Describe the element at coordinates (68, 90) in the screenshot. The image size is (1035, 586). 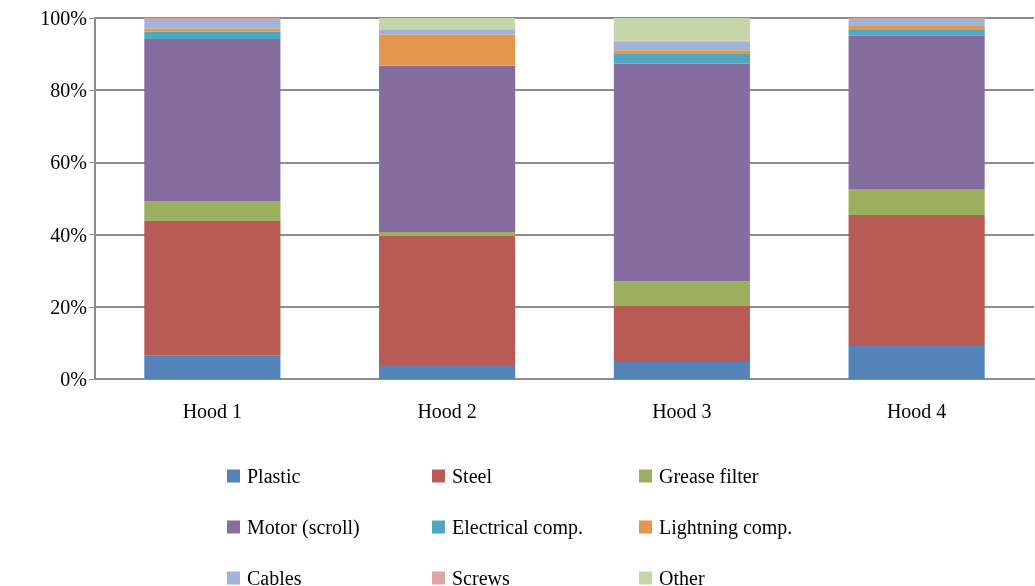
I see `y-tick-label: 80%` at that location.